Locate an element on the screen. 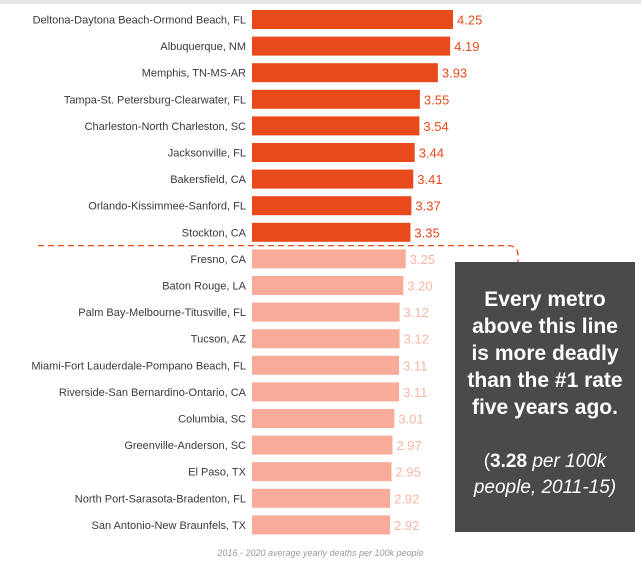 This screenshot has height=567, width=641. annotation-sub-text: (3.28 per 100k people, 2011-15) is located at coordinates (545, 475).